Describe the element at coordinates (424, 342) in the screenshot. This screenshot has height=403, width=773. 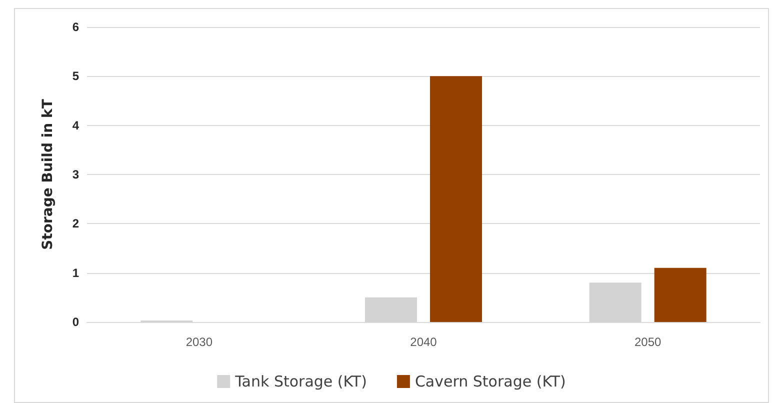
I see `x-tick-label: 2040` at that location.